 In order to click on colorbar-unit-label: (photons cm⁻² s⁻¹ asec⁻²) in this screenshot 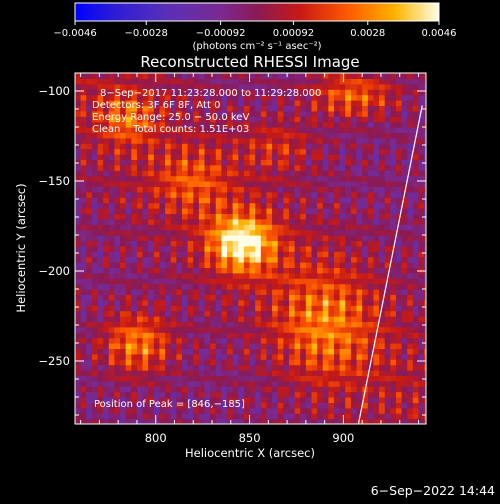, I will do `click(256, 46)`.